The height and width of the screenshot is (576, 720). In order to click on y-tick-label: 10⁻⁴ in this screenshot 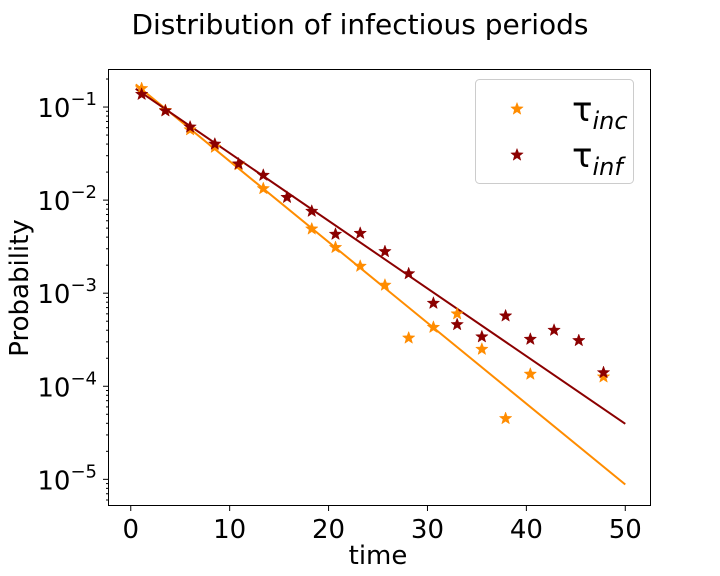, I will do `click(67, 385)`.